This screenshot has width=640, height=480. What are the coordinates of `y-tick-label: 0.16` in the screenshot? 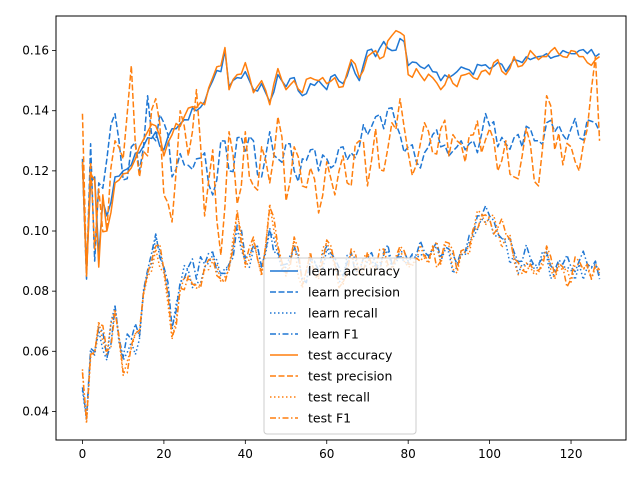 It's located at (35, 51).